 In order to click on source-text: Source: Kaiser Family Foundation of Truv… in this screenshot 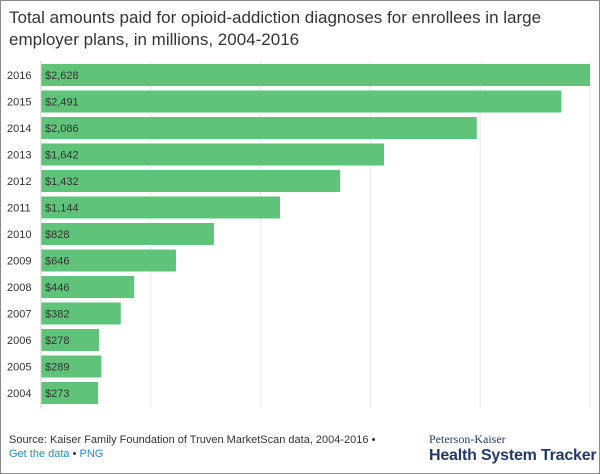, I will do `click(189, 440)`.